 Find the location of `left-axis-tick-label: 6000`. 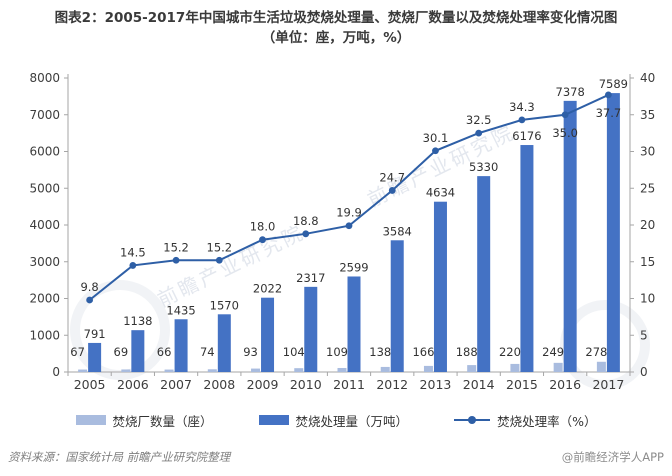

left-axis-tick-label: 6000 is located at coordinates (44, 152).